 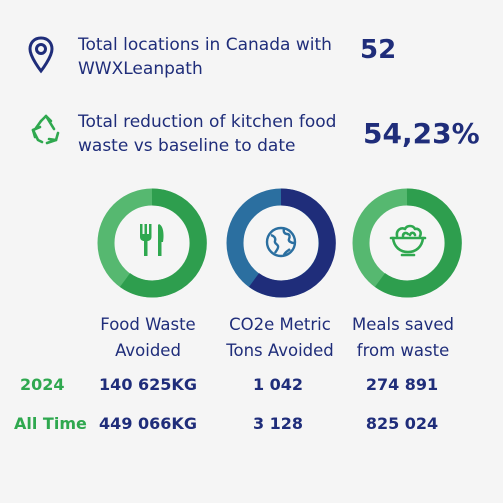 What do you see at coordinates (278, 384) in the screenshot?
I see `table-cell: 1 042` at bounding box center [278, 384].